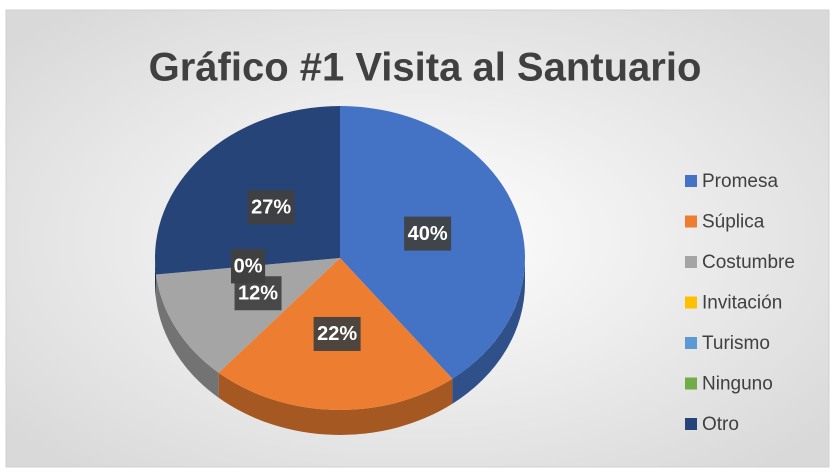 The height and width of the screenshot is (474, 835). Describe the element at coordinates (748, 262) in the screenshot. I see `legend-label: Costumbre` at that location.